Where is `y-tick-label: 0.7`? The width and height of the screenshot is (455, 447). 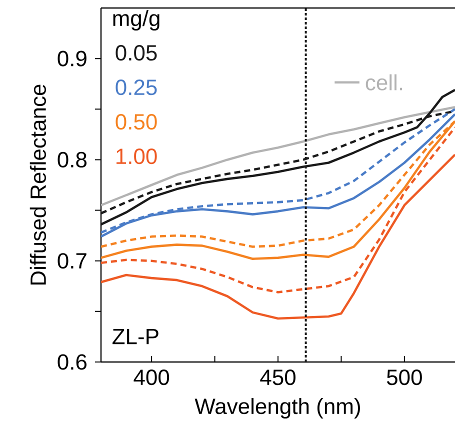 y-tick-label: 0.7 is located at coordinates (72, 261).